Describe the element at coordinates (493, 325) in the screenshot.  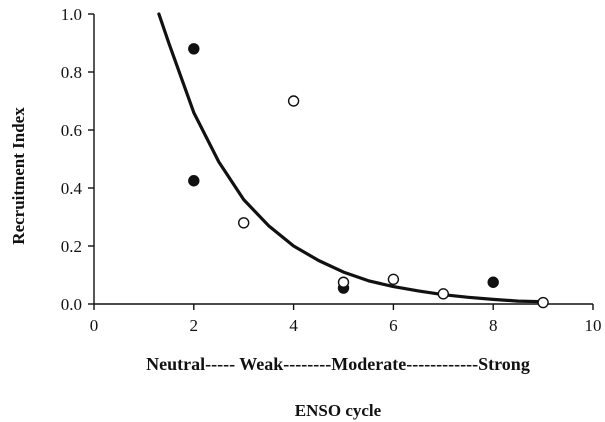
I see `x-tick-label: 8` at that location.